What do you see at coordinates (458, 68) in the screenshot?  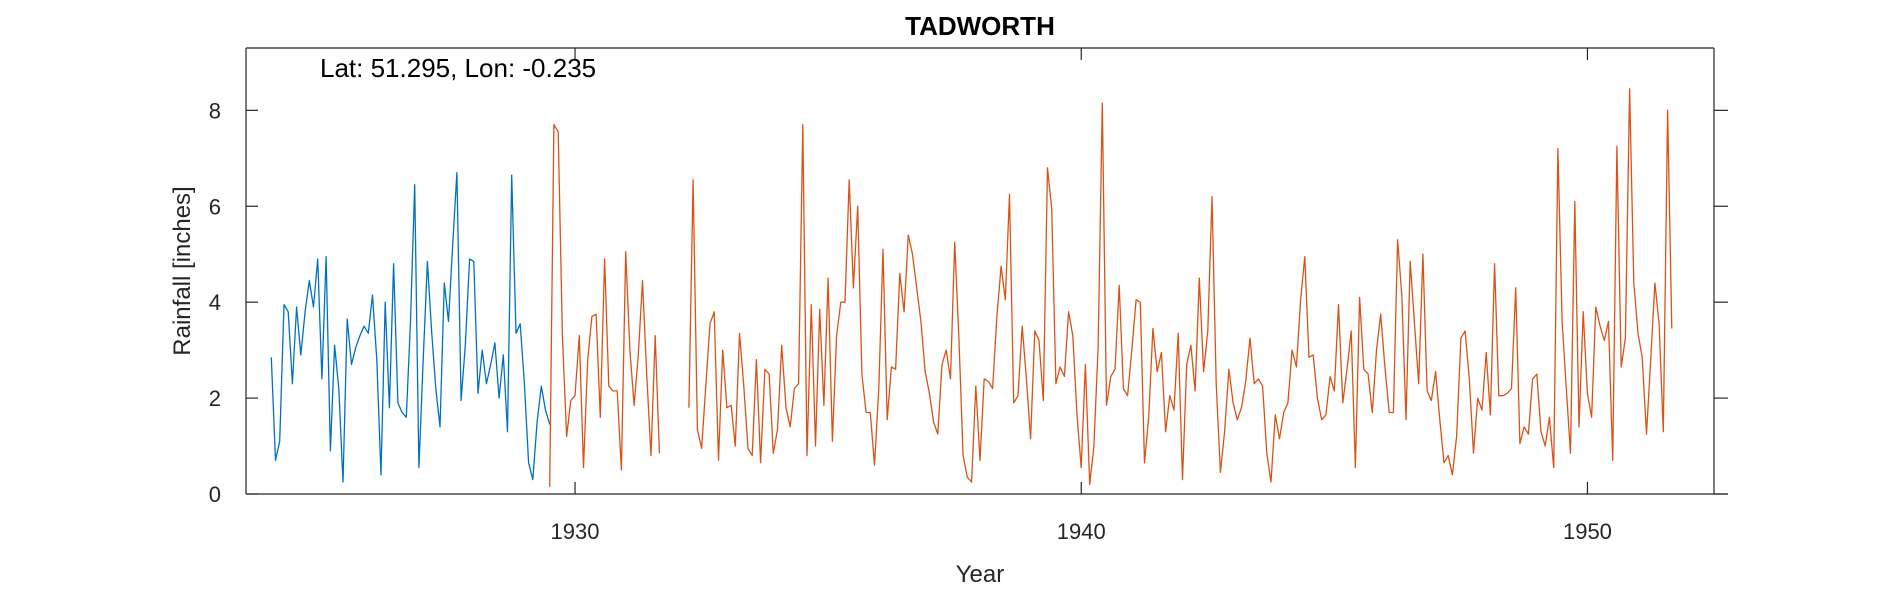 I see `location-annotation: Lat: 51.295, Lon: -0.235` at bounding box center [458, 68].